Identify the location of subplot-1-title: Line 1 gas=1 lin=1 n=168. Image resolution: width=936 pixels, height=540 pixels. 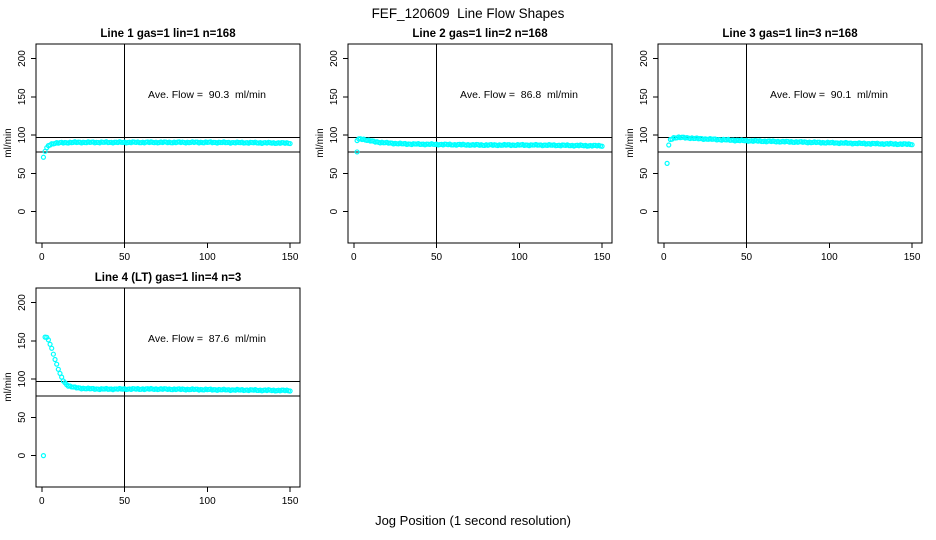
(168, 34).